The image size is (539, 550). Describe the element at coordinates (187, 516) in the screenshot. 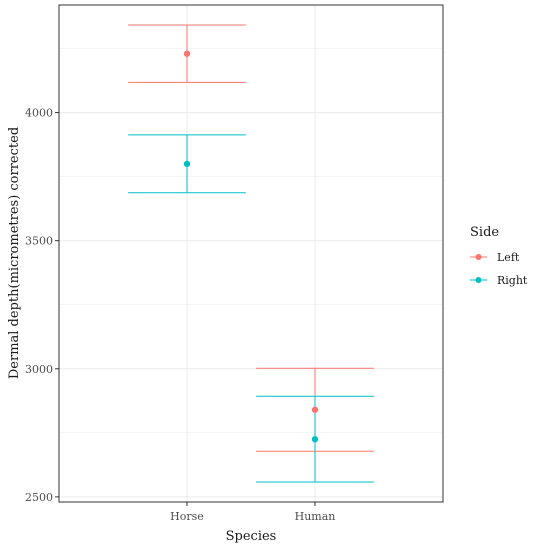

I see `x-tick-label: Horse` at that location.